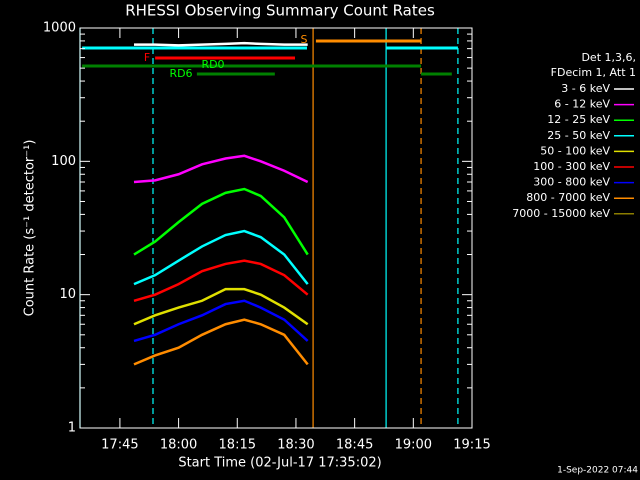 The width and height of the screenshot is (640, 480). I want to click on x-tick-label: 18:15, so click(237, 445).